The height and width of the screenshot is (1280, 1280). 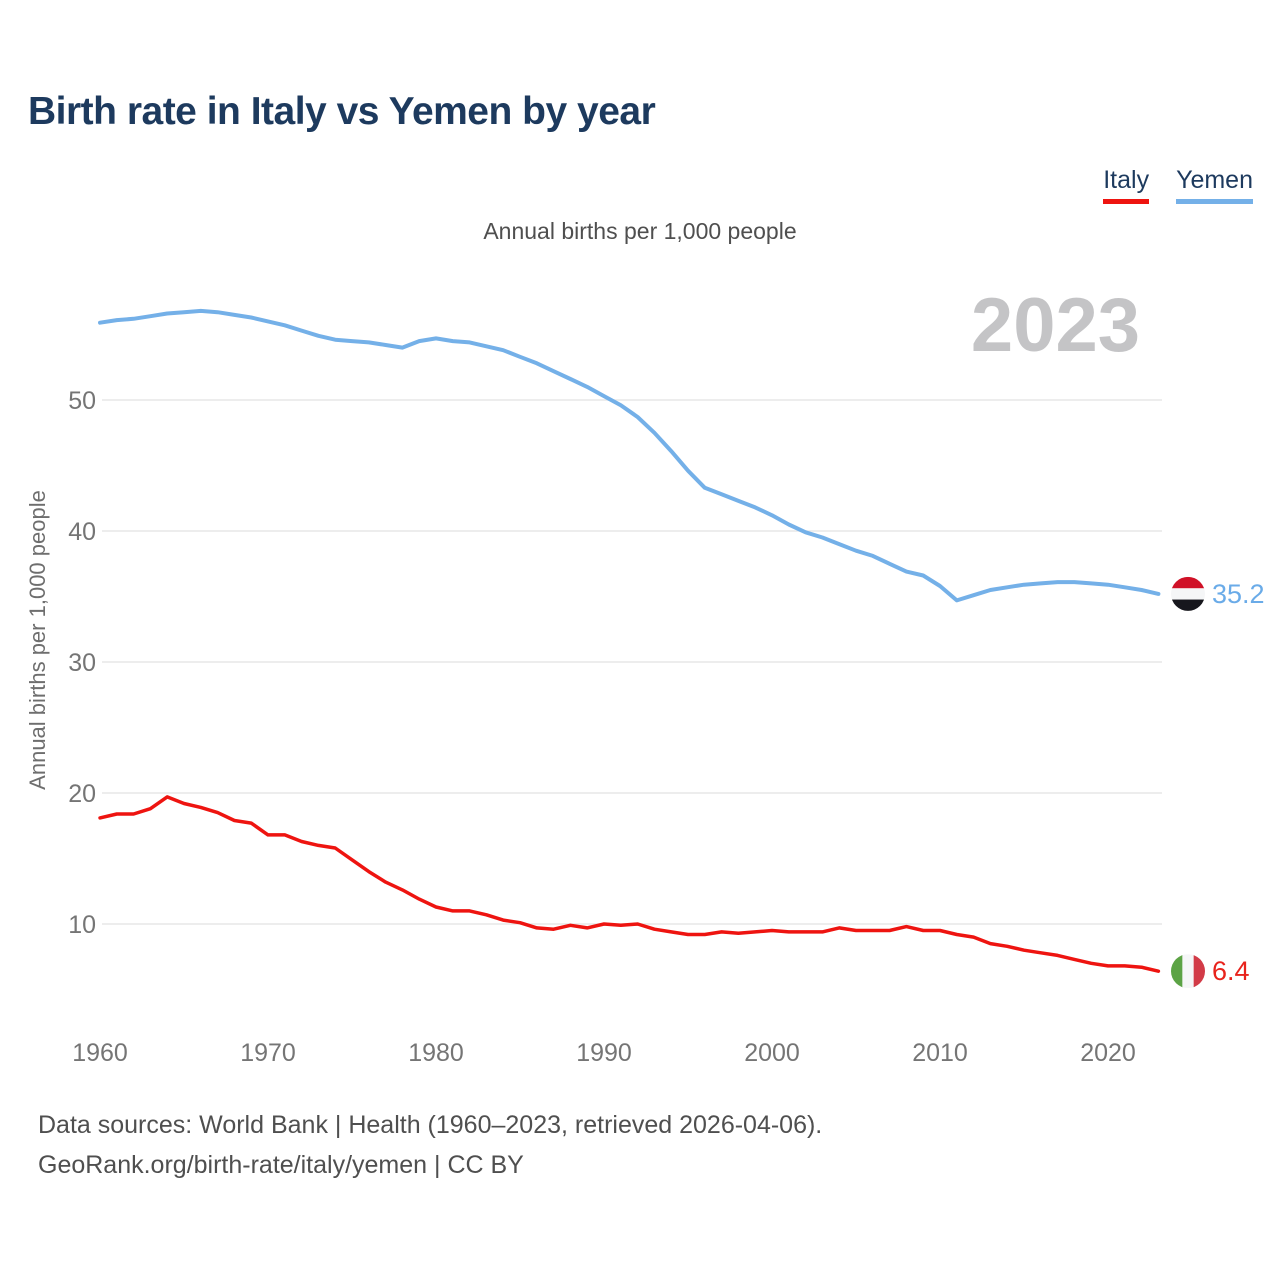 What do you see at coordinates (37, 640) in the screenshot?
I see `y-axis-title: Annual births per 1,000 people` at bounding box center [37, 640].